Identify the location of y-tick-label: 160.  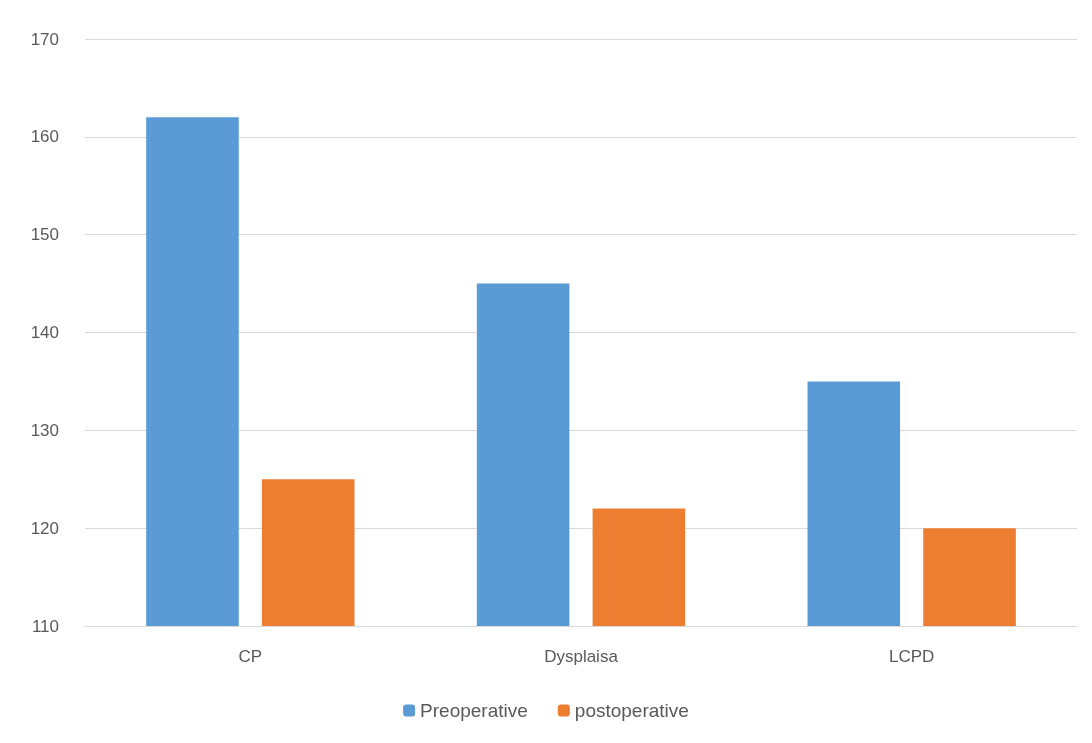
(44, 137).